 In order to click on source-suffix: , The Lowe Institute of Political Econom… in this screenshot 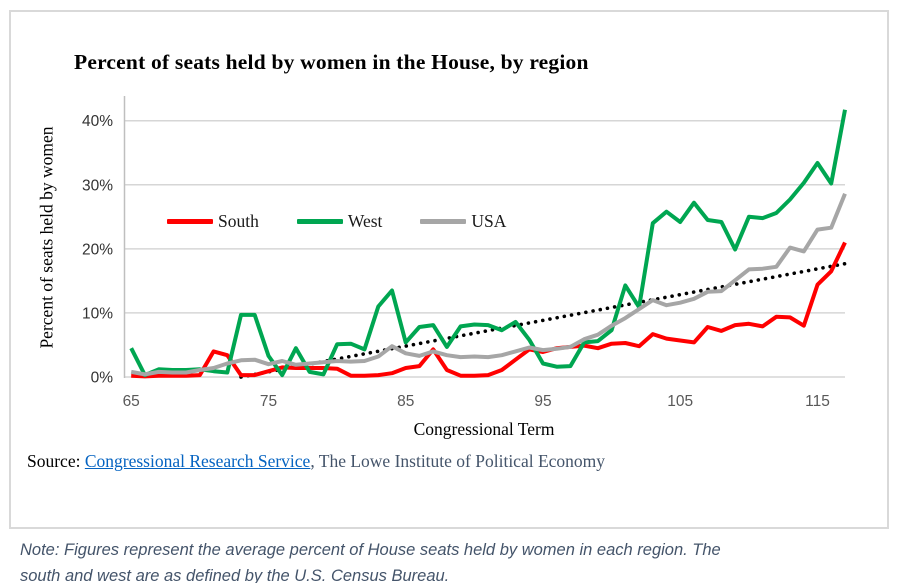, I will do `click(458, 461)`.